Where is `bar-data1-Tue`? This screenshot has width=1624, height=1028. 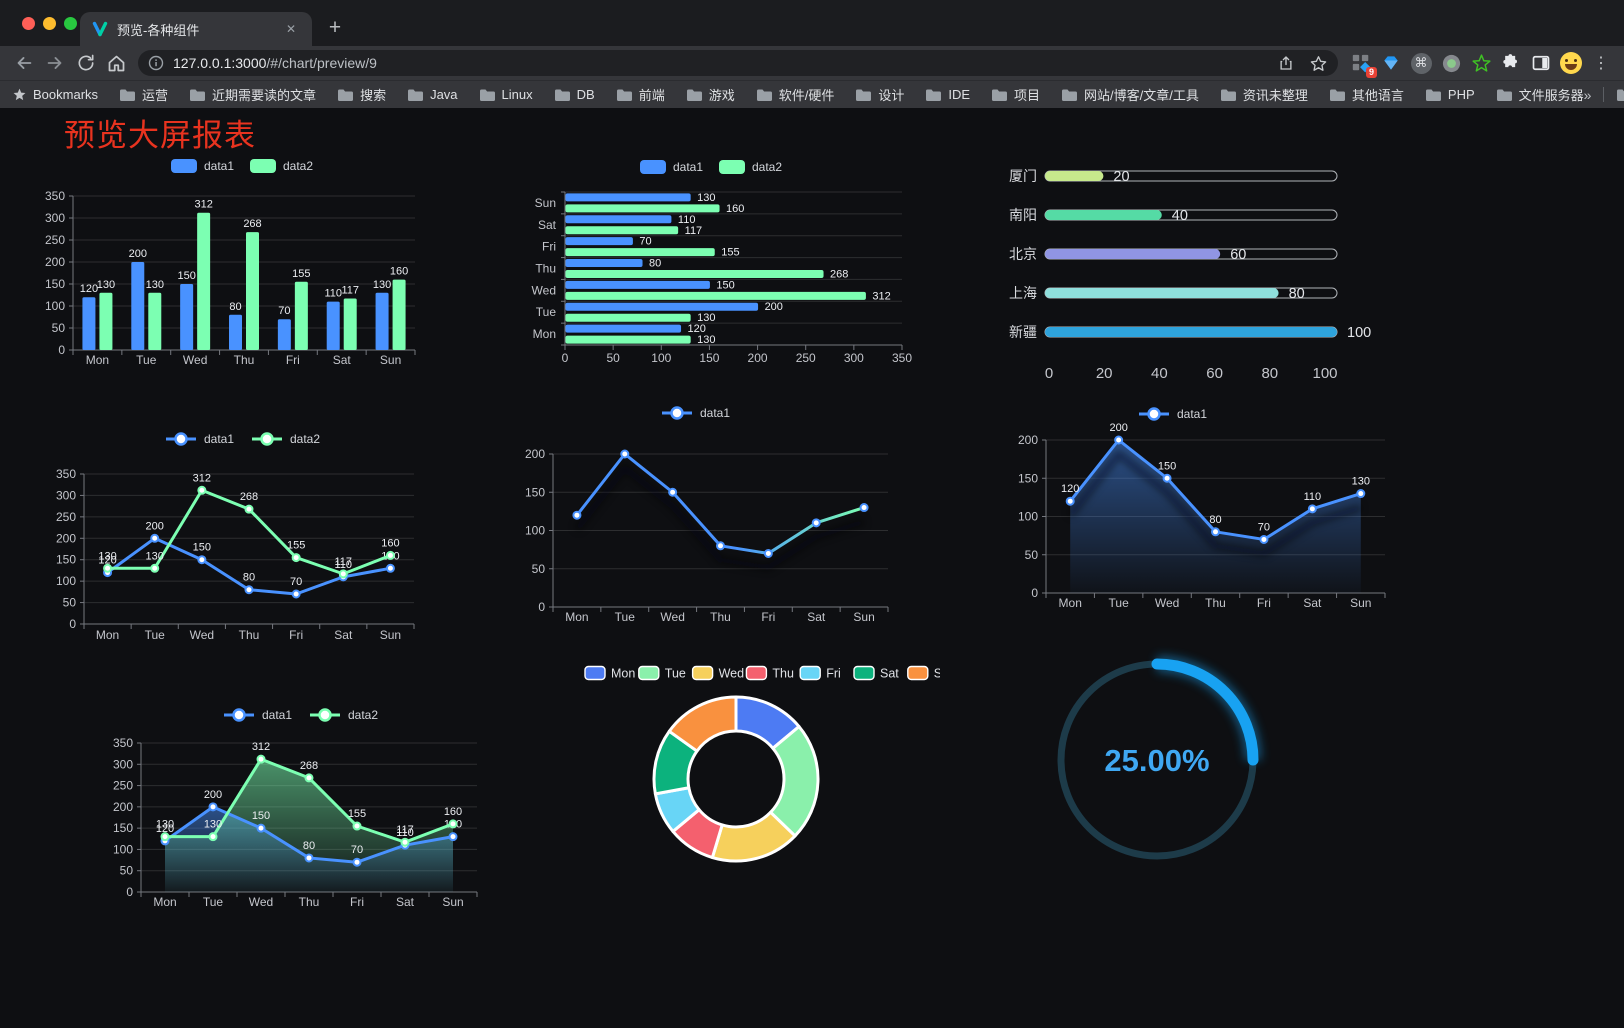
bar-data1-Tue is located at coordinates (662, 306).